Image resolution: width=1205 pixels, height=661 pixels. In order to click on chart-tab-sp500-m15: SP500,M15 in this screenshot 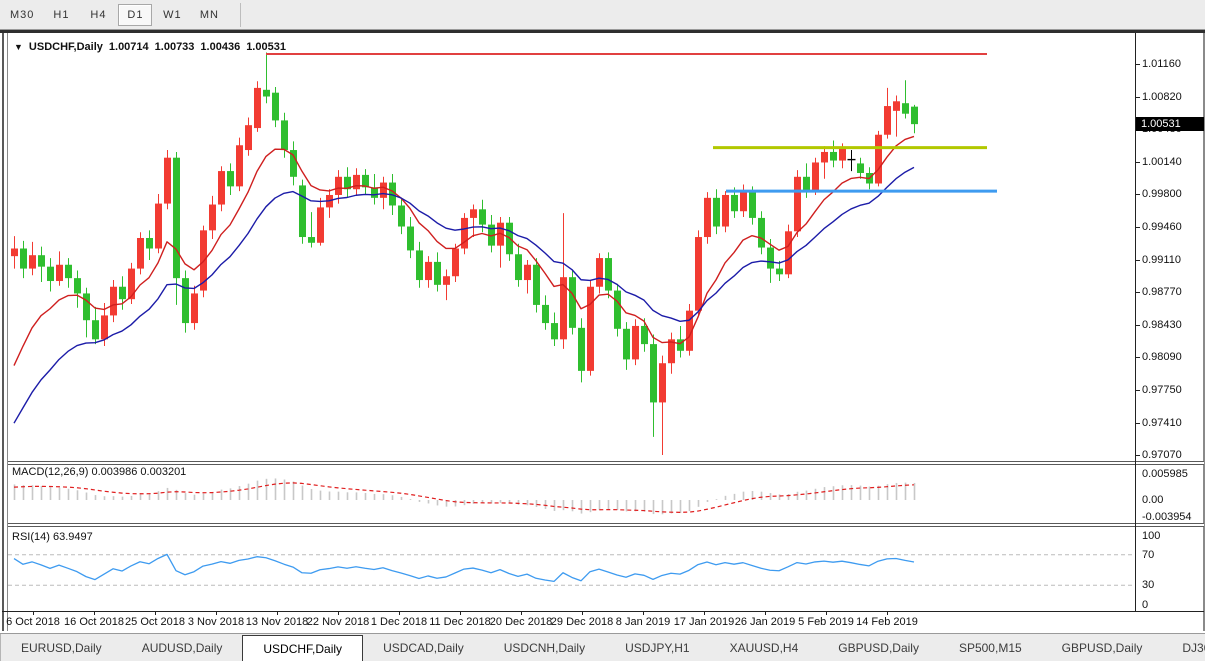, I will do `click(990, 647)`.